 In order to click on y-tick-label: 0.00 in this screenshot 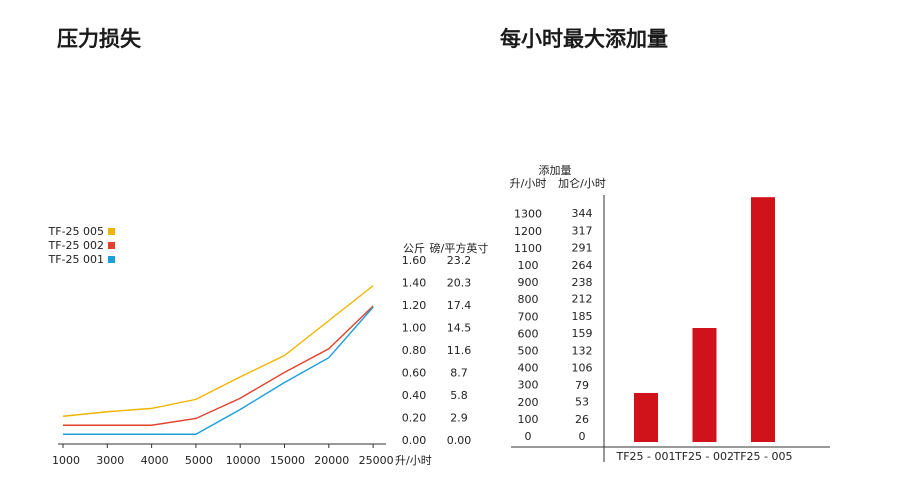, I will do `click(414, 440)`.